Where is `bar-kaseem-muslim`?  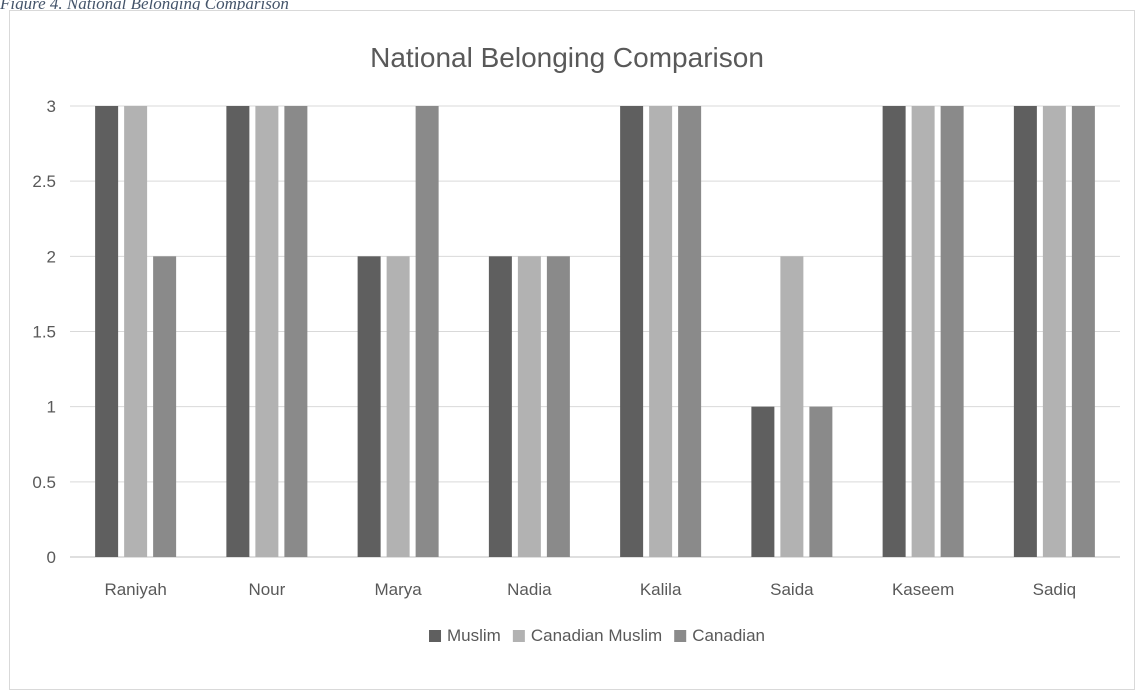 bar-kaseem-muslim is located at coordinates (894, 331).